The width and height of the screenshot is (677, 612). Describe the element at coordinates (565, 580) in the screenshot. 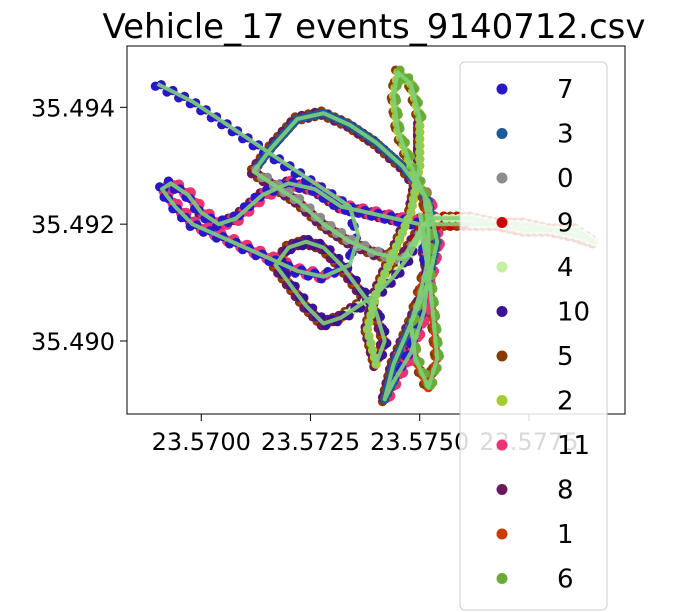

I see `legend-label: 6` at that location.